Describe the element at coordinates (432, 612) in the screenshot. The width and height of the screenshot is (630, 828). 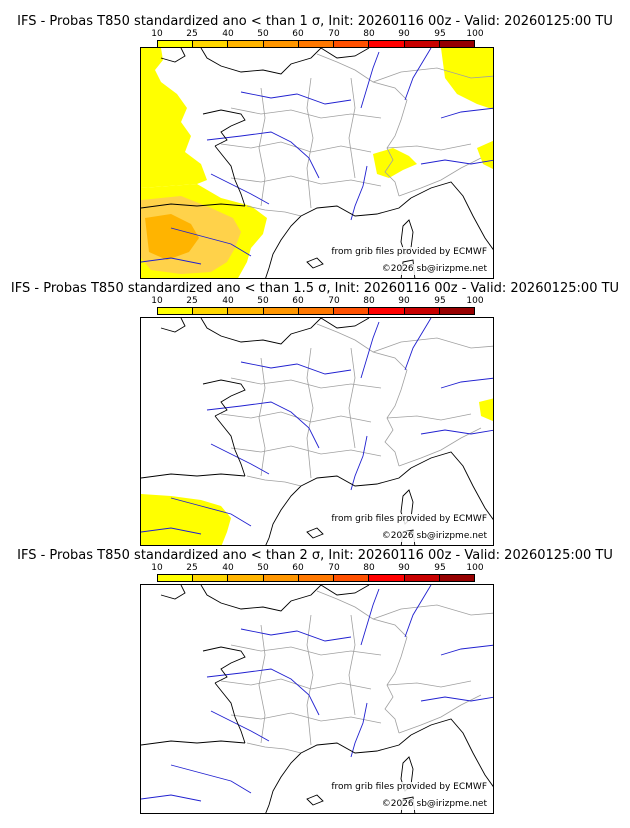
I see `border-germany` at that location.